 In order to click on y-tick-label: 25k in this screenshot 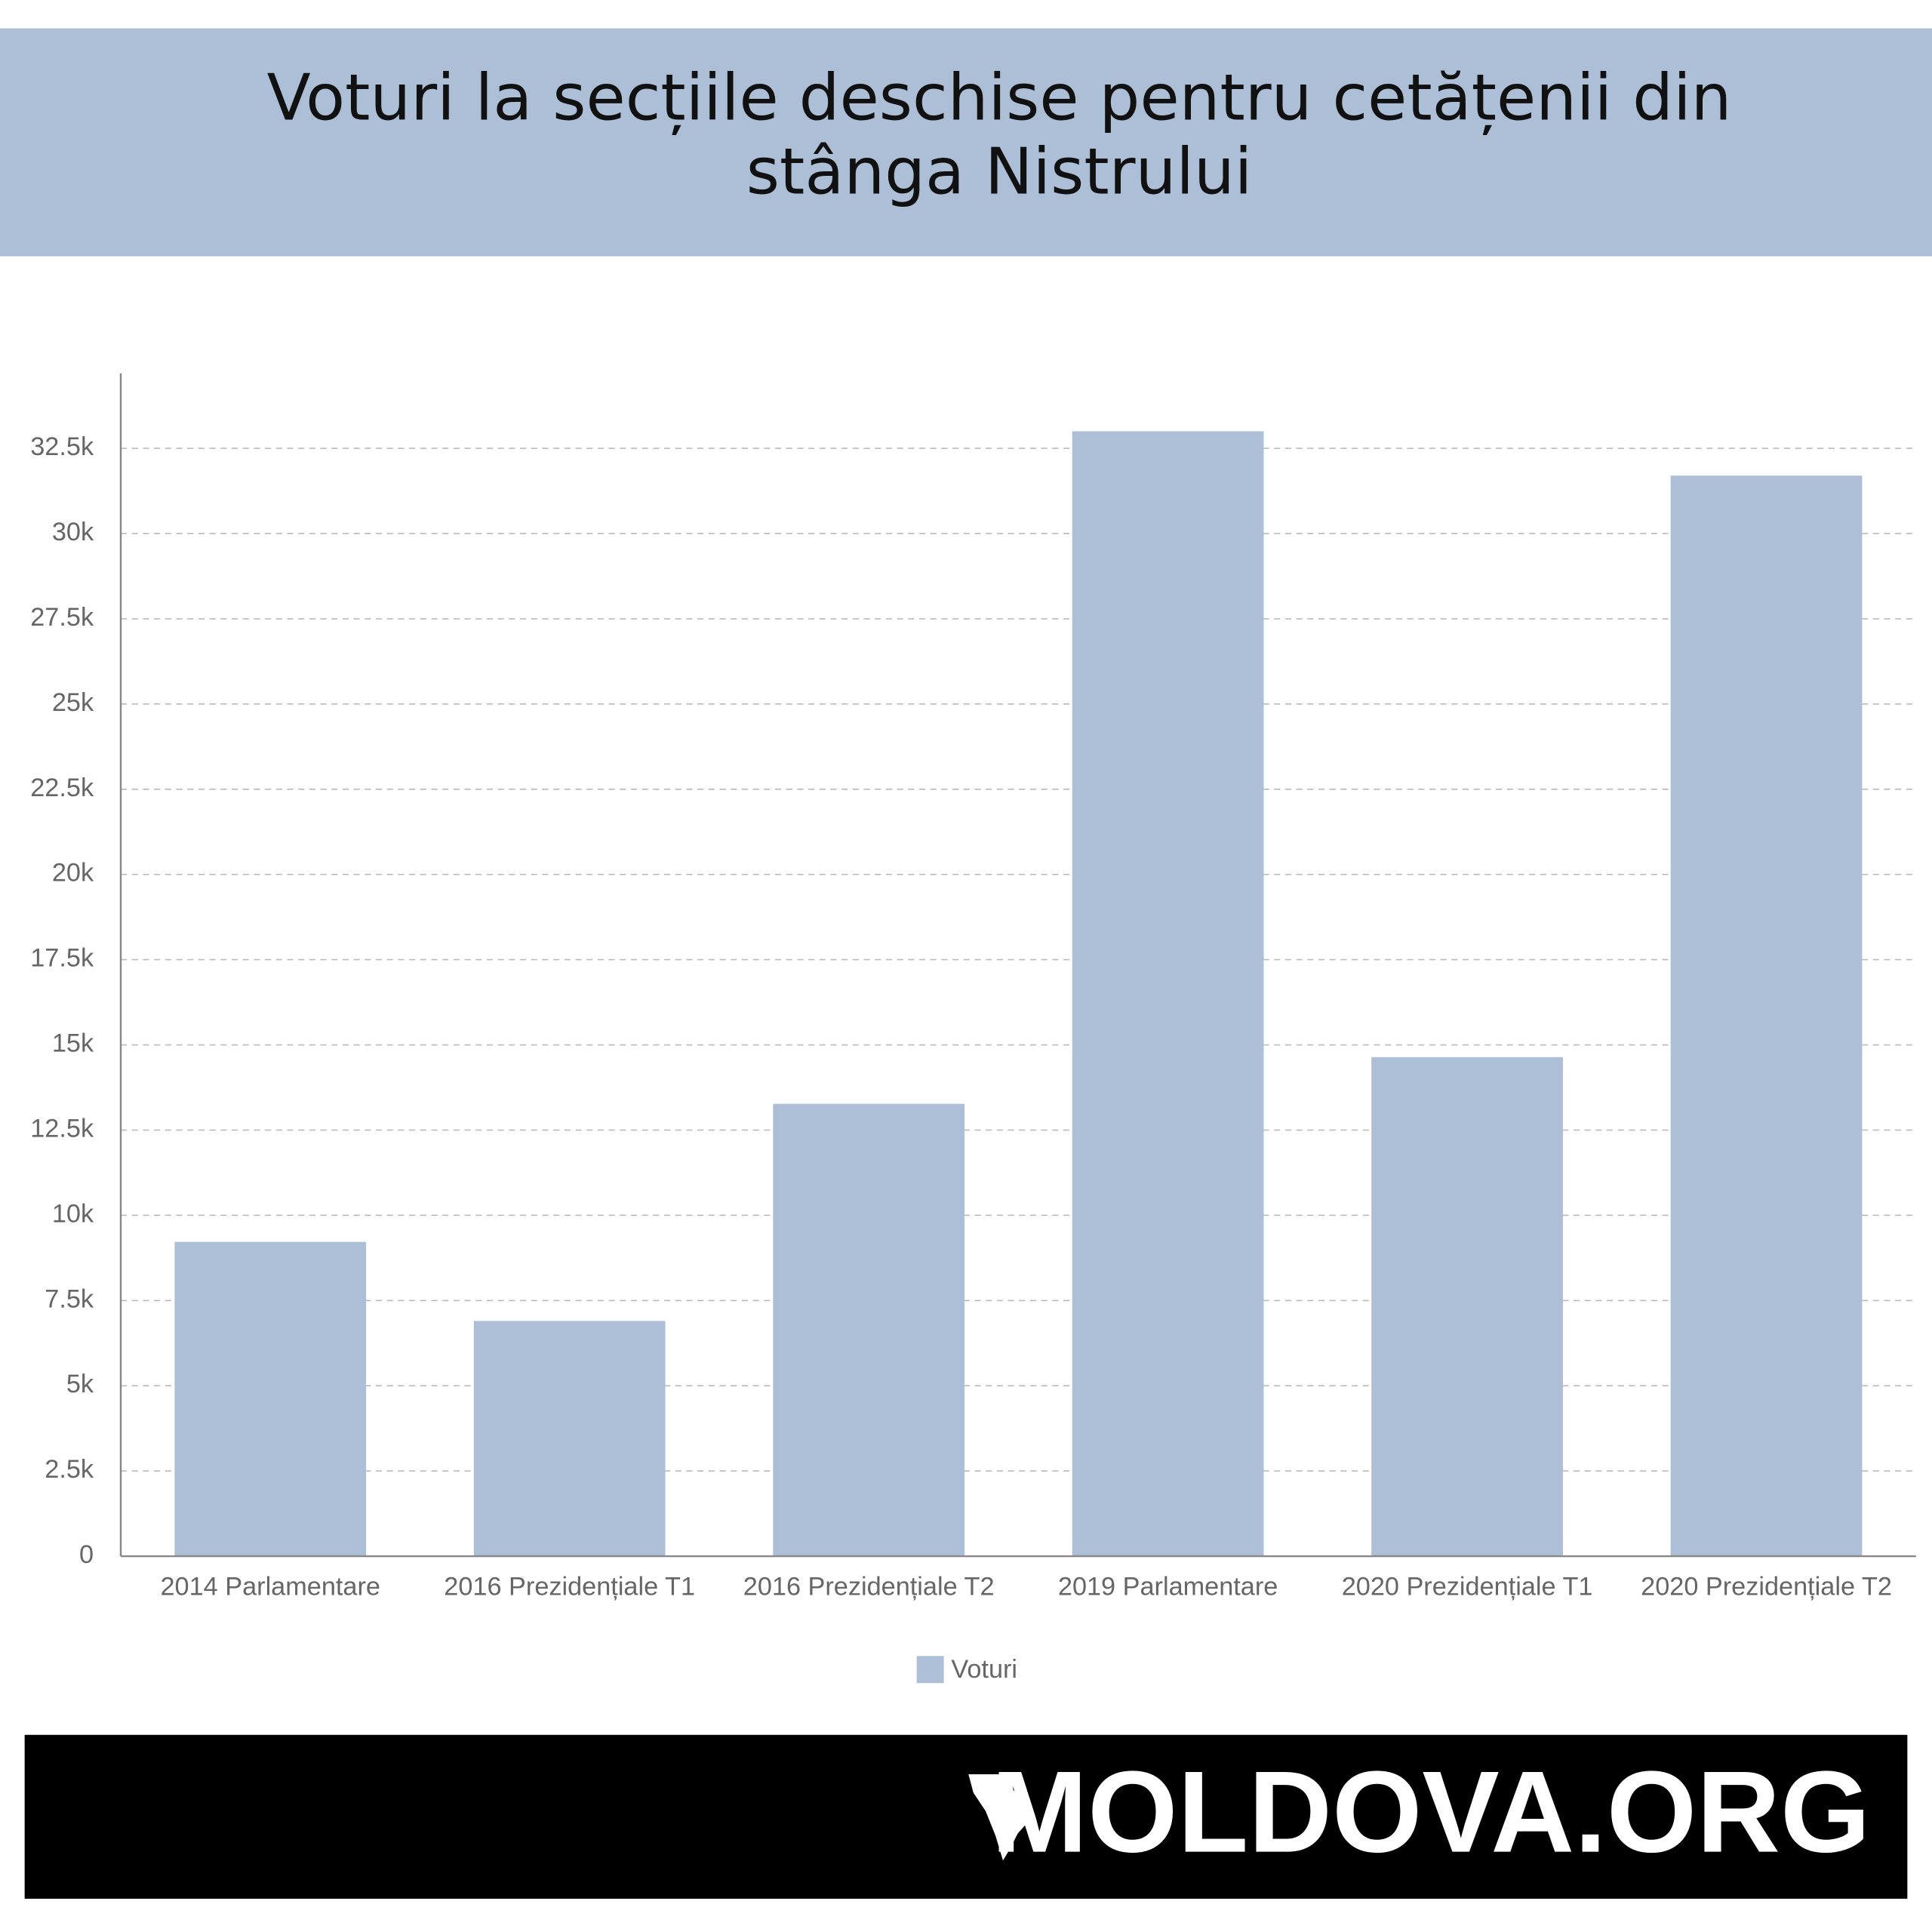, I will do `click(73, 702)`.